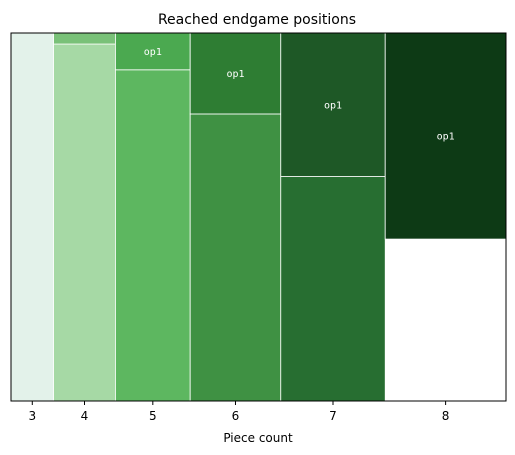  I want to click on x-axis-label: Piece count, so click(258, 438).